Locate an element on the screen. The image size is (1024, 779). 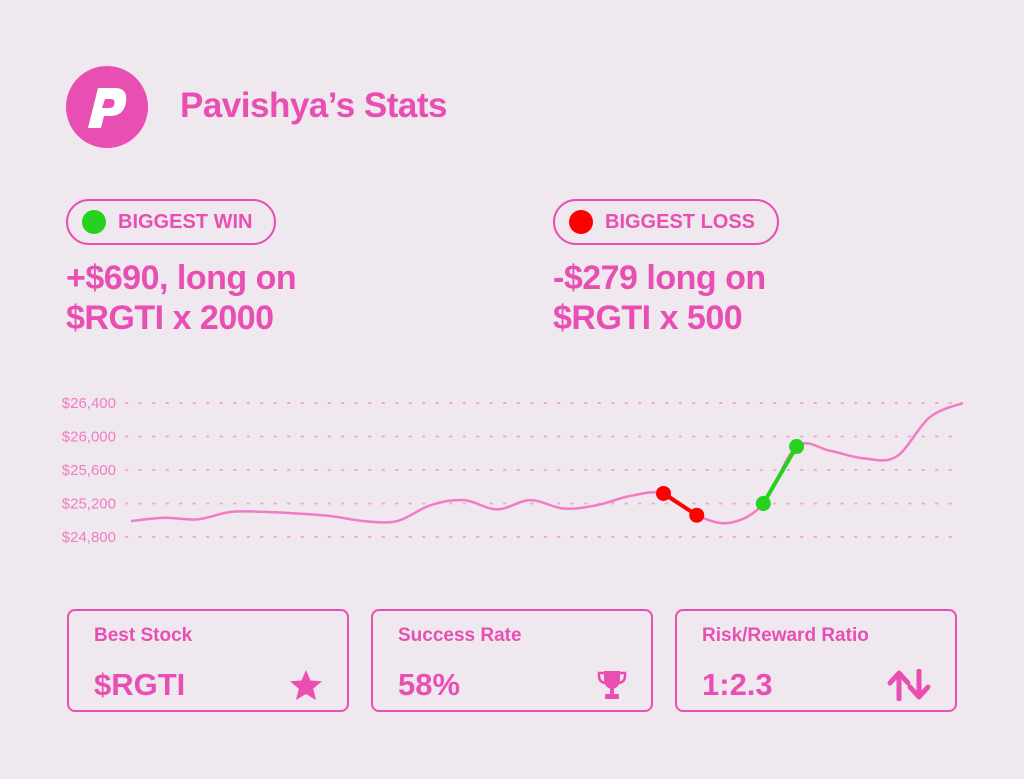
risk-reward-card: Risk/Reward Ratio 1:2.3 is located at coordinates (816, 660).